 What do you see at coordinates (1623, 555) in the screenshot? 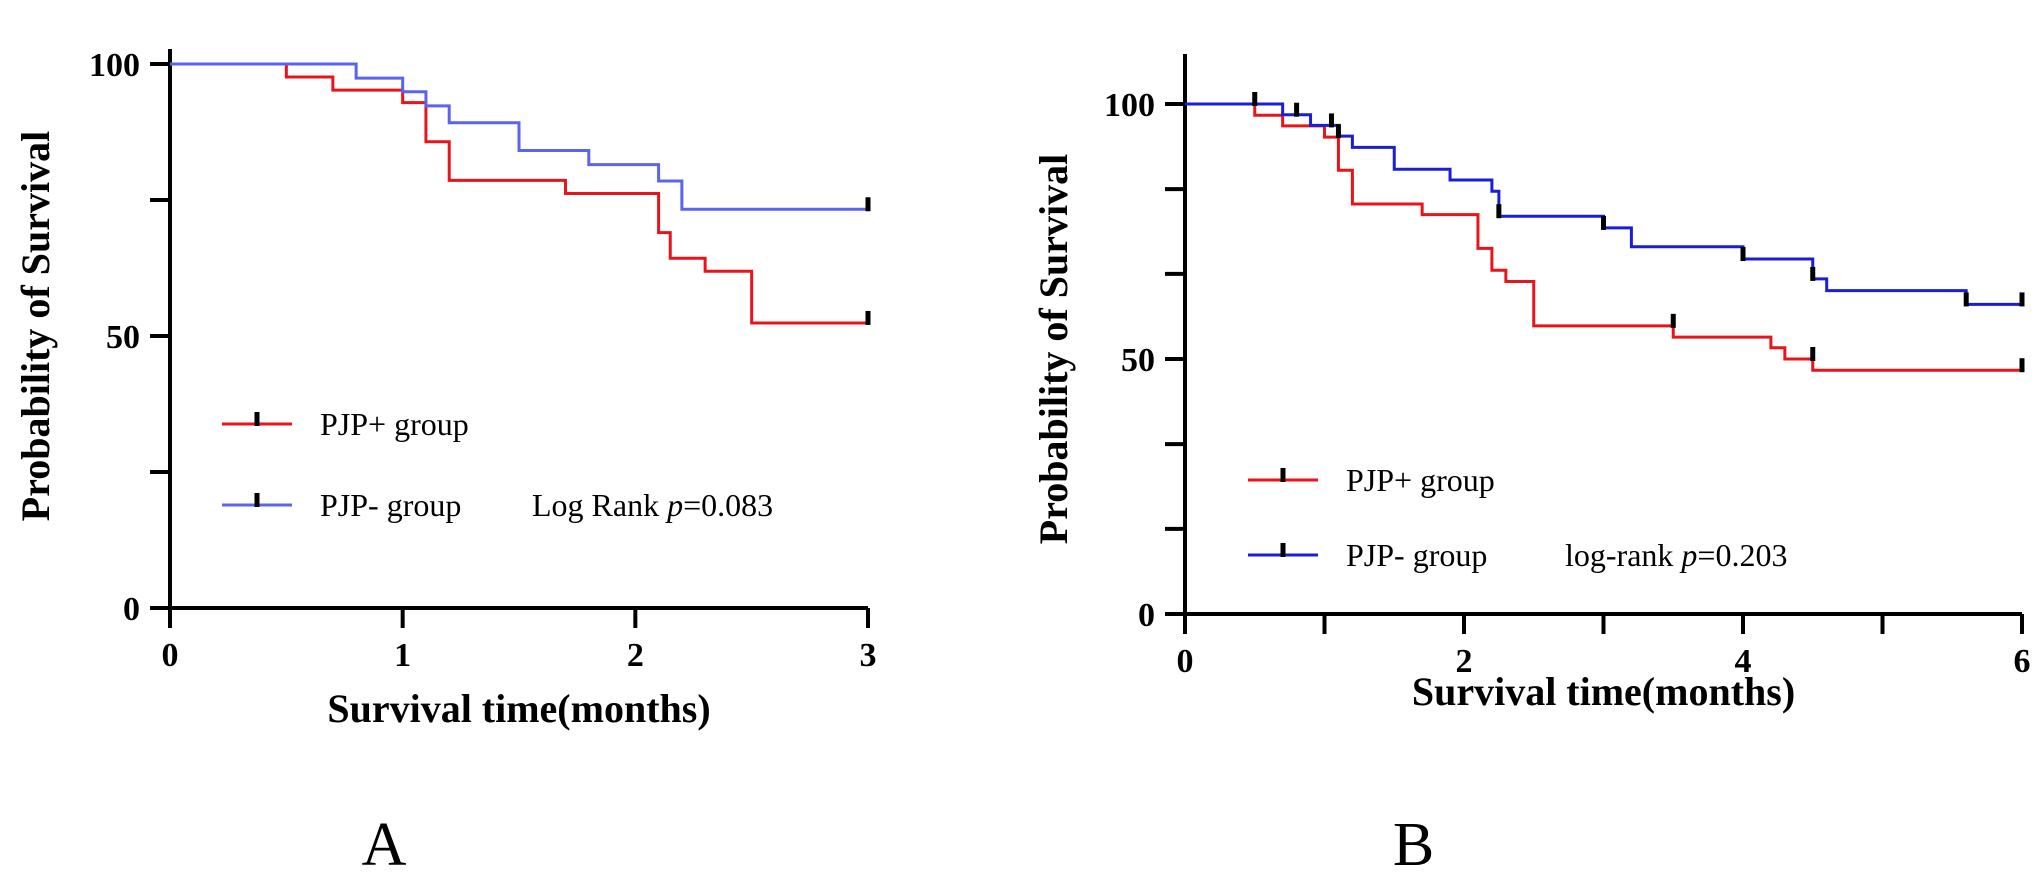
I see `annotation-prefix: log-rank` at bounding box center [1623, 555].